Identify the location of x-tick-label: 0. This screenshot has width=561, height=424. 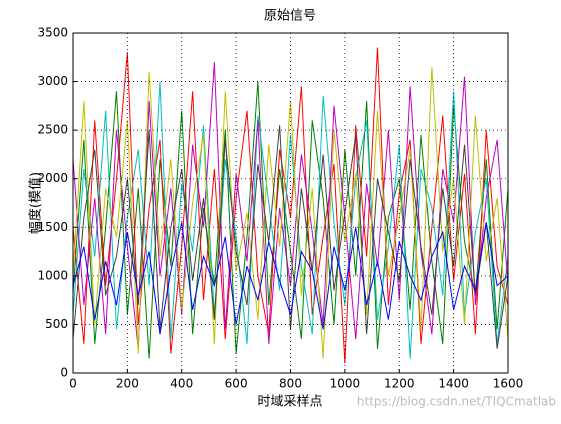
(73, 384).